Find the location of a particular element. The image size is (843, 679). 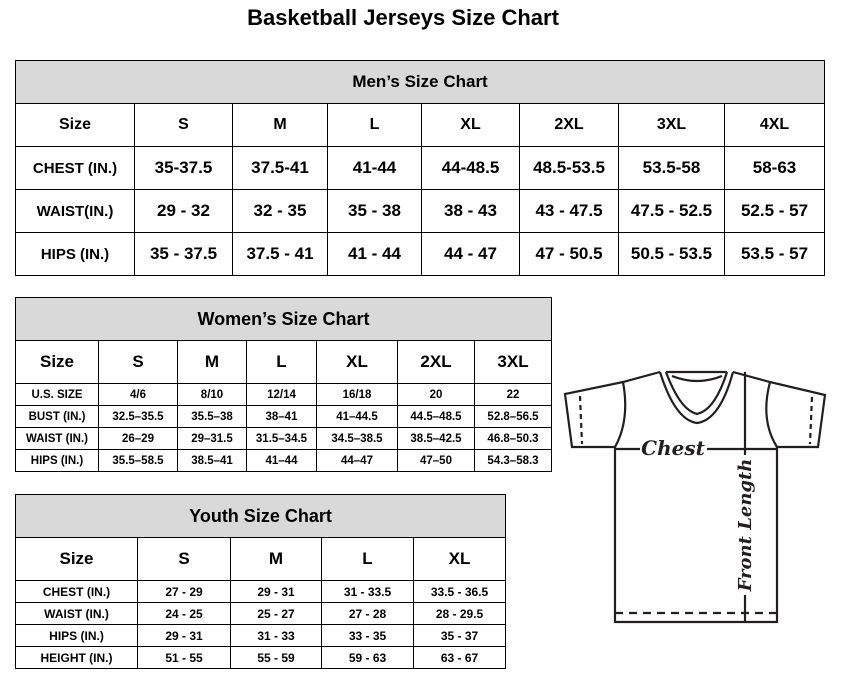

front-length-label: Front Length is located at coordinates (745, 526).